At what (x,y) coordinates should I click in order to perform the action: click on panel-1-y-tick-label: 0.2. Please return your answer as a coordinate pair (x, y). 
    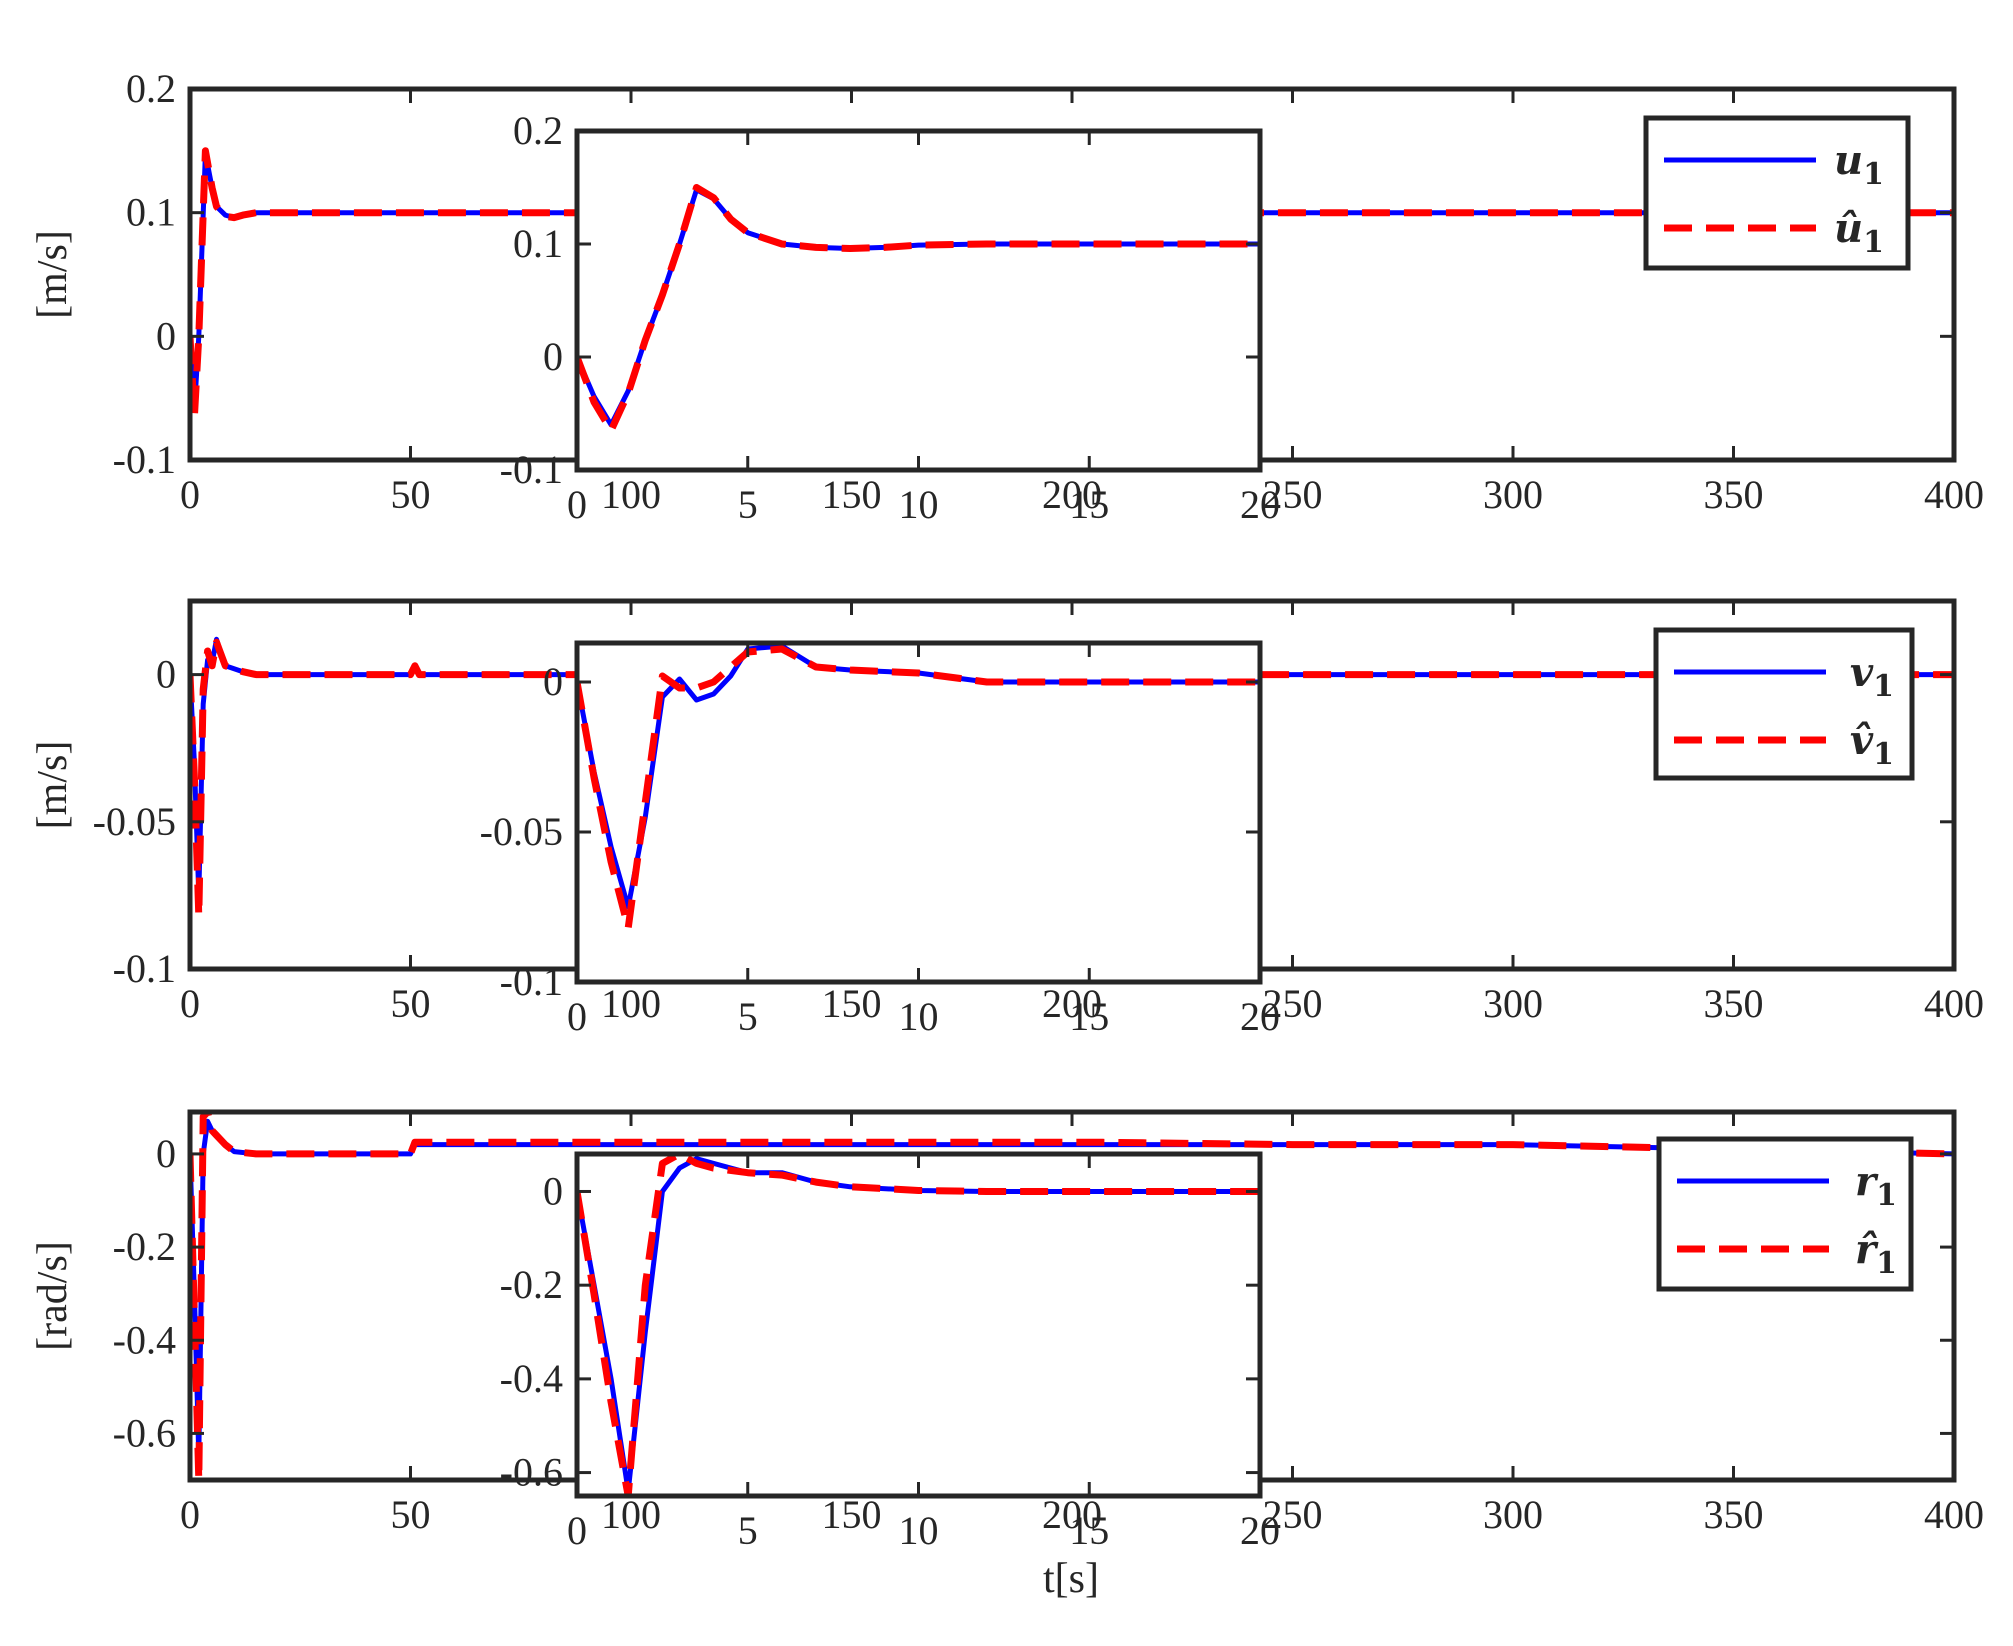
    Looking at the image, I should click on (151, 88).